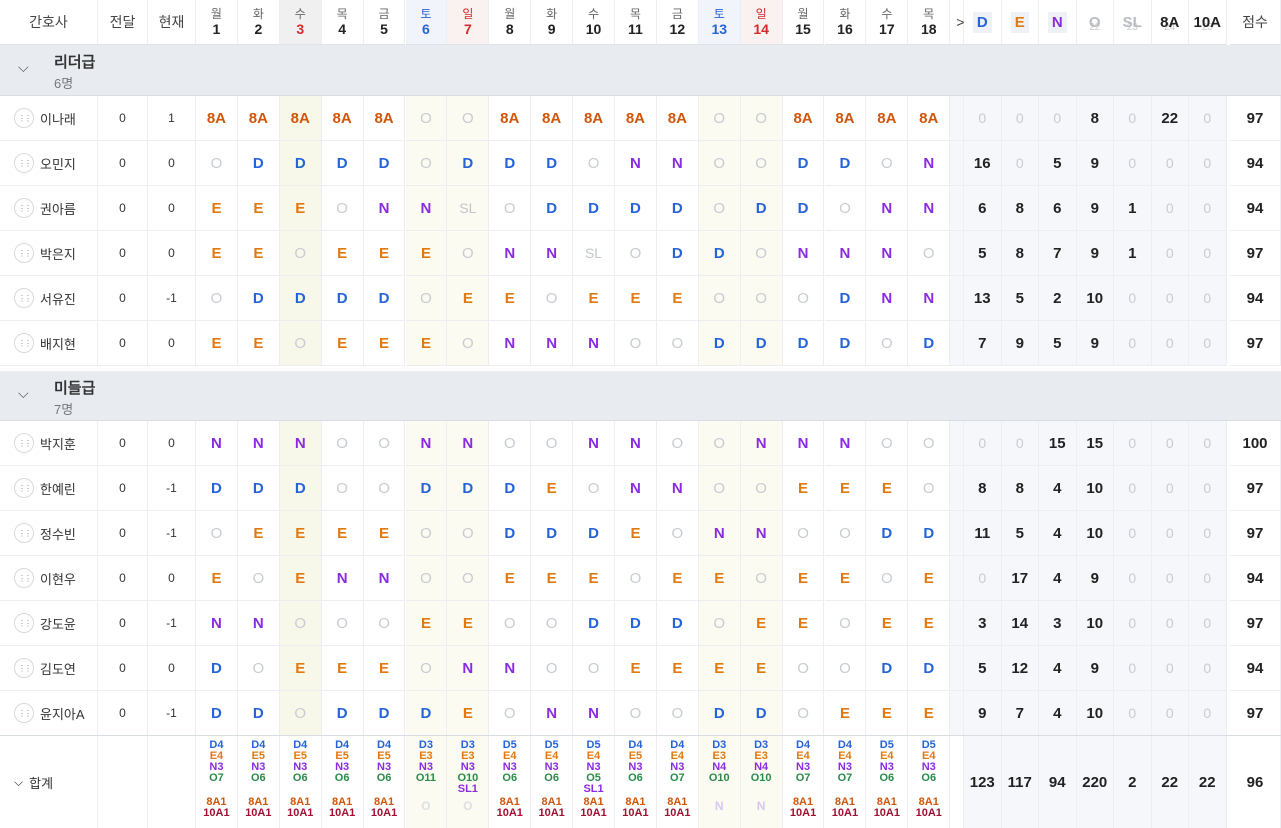 The height and width of the screenshot is (828, 1281). I want to click on nurse-column-header: 간호사, so click(49, 22).